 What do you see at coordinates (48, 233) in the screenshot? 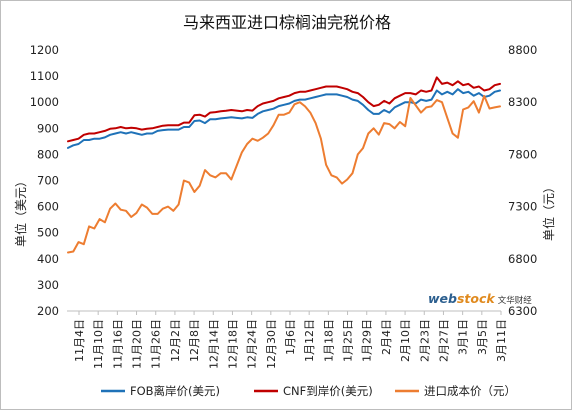
I see `y-left-tick-label: 500` at bounding box center [48, 233].